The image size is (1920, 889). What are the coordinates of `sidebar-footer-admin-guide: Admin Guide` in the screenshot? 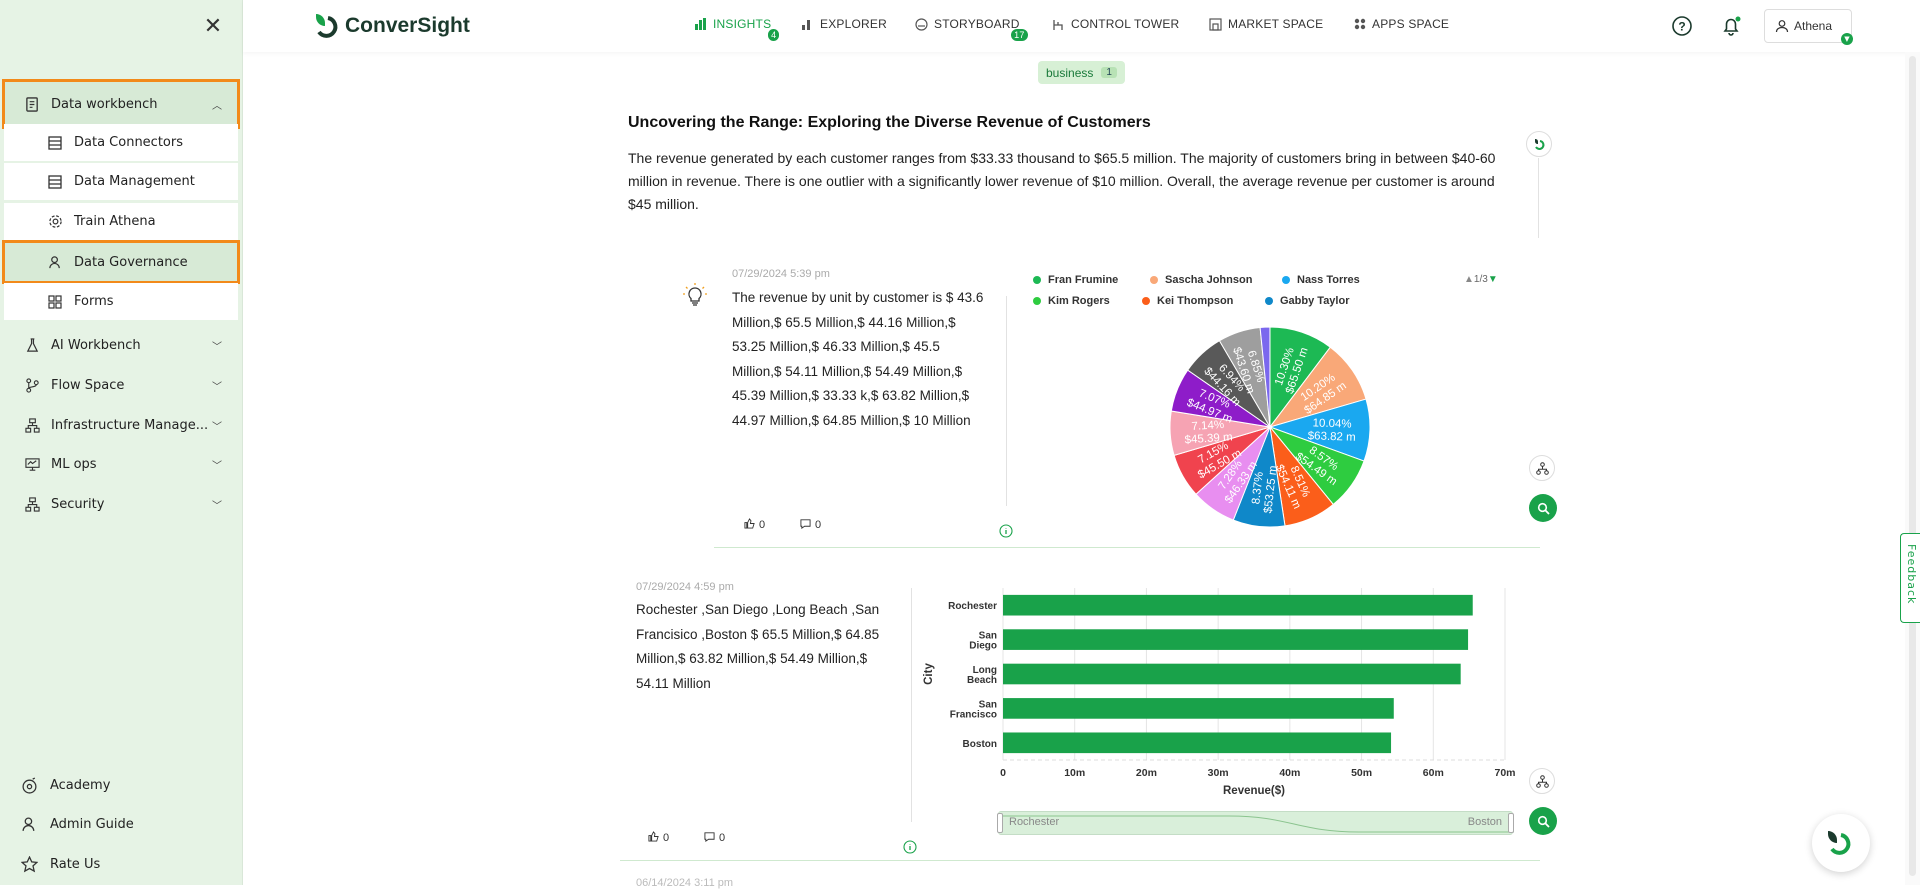 It's located at (77, 824).